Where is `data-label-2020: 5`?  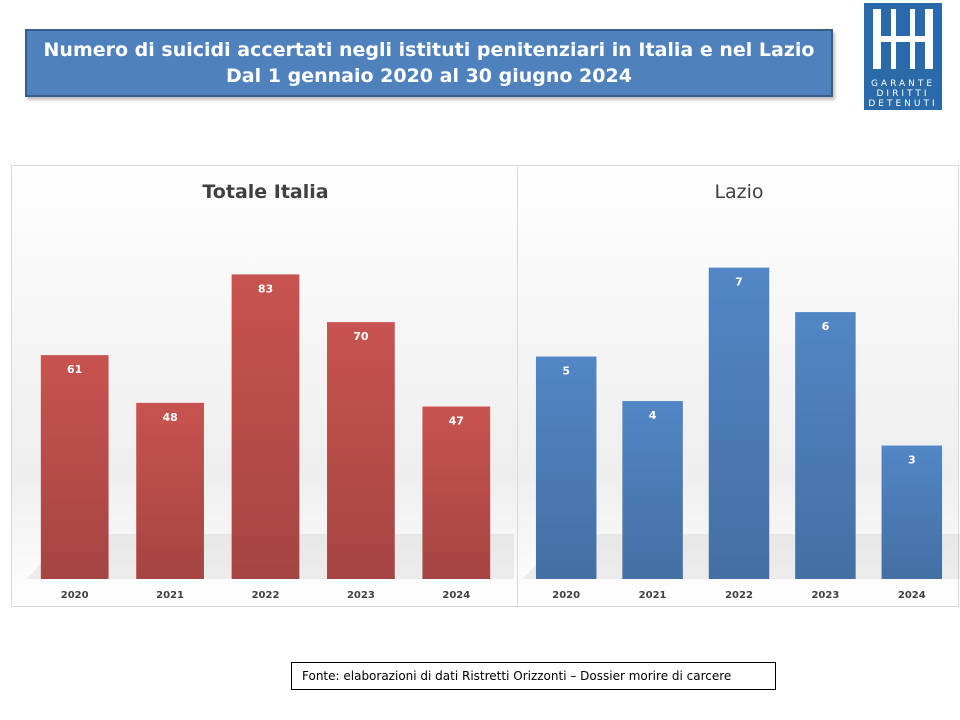 data-label-2020: 5 is located at coordinates (566, 371).